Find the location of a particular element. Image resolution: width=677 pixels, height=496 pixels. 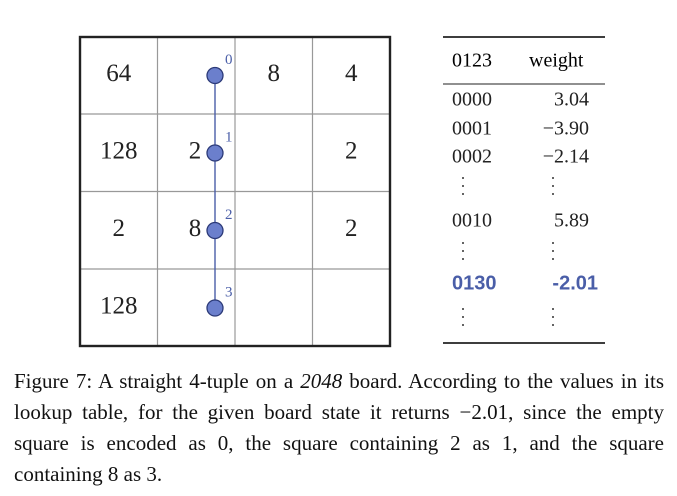

table-key: 0002 is located at coordinates (472, 157).